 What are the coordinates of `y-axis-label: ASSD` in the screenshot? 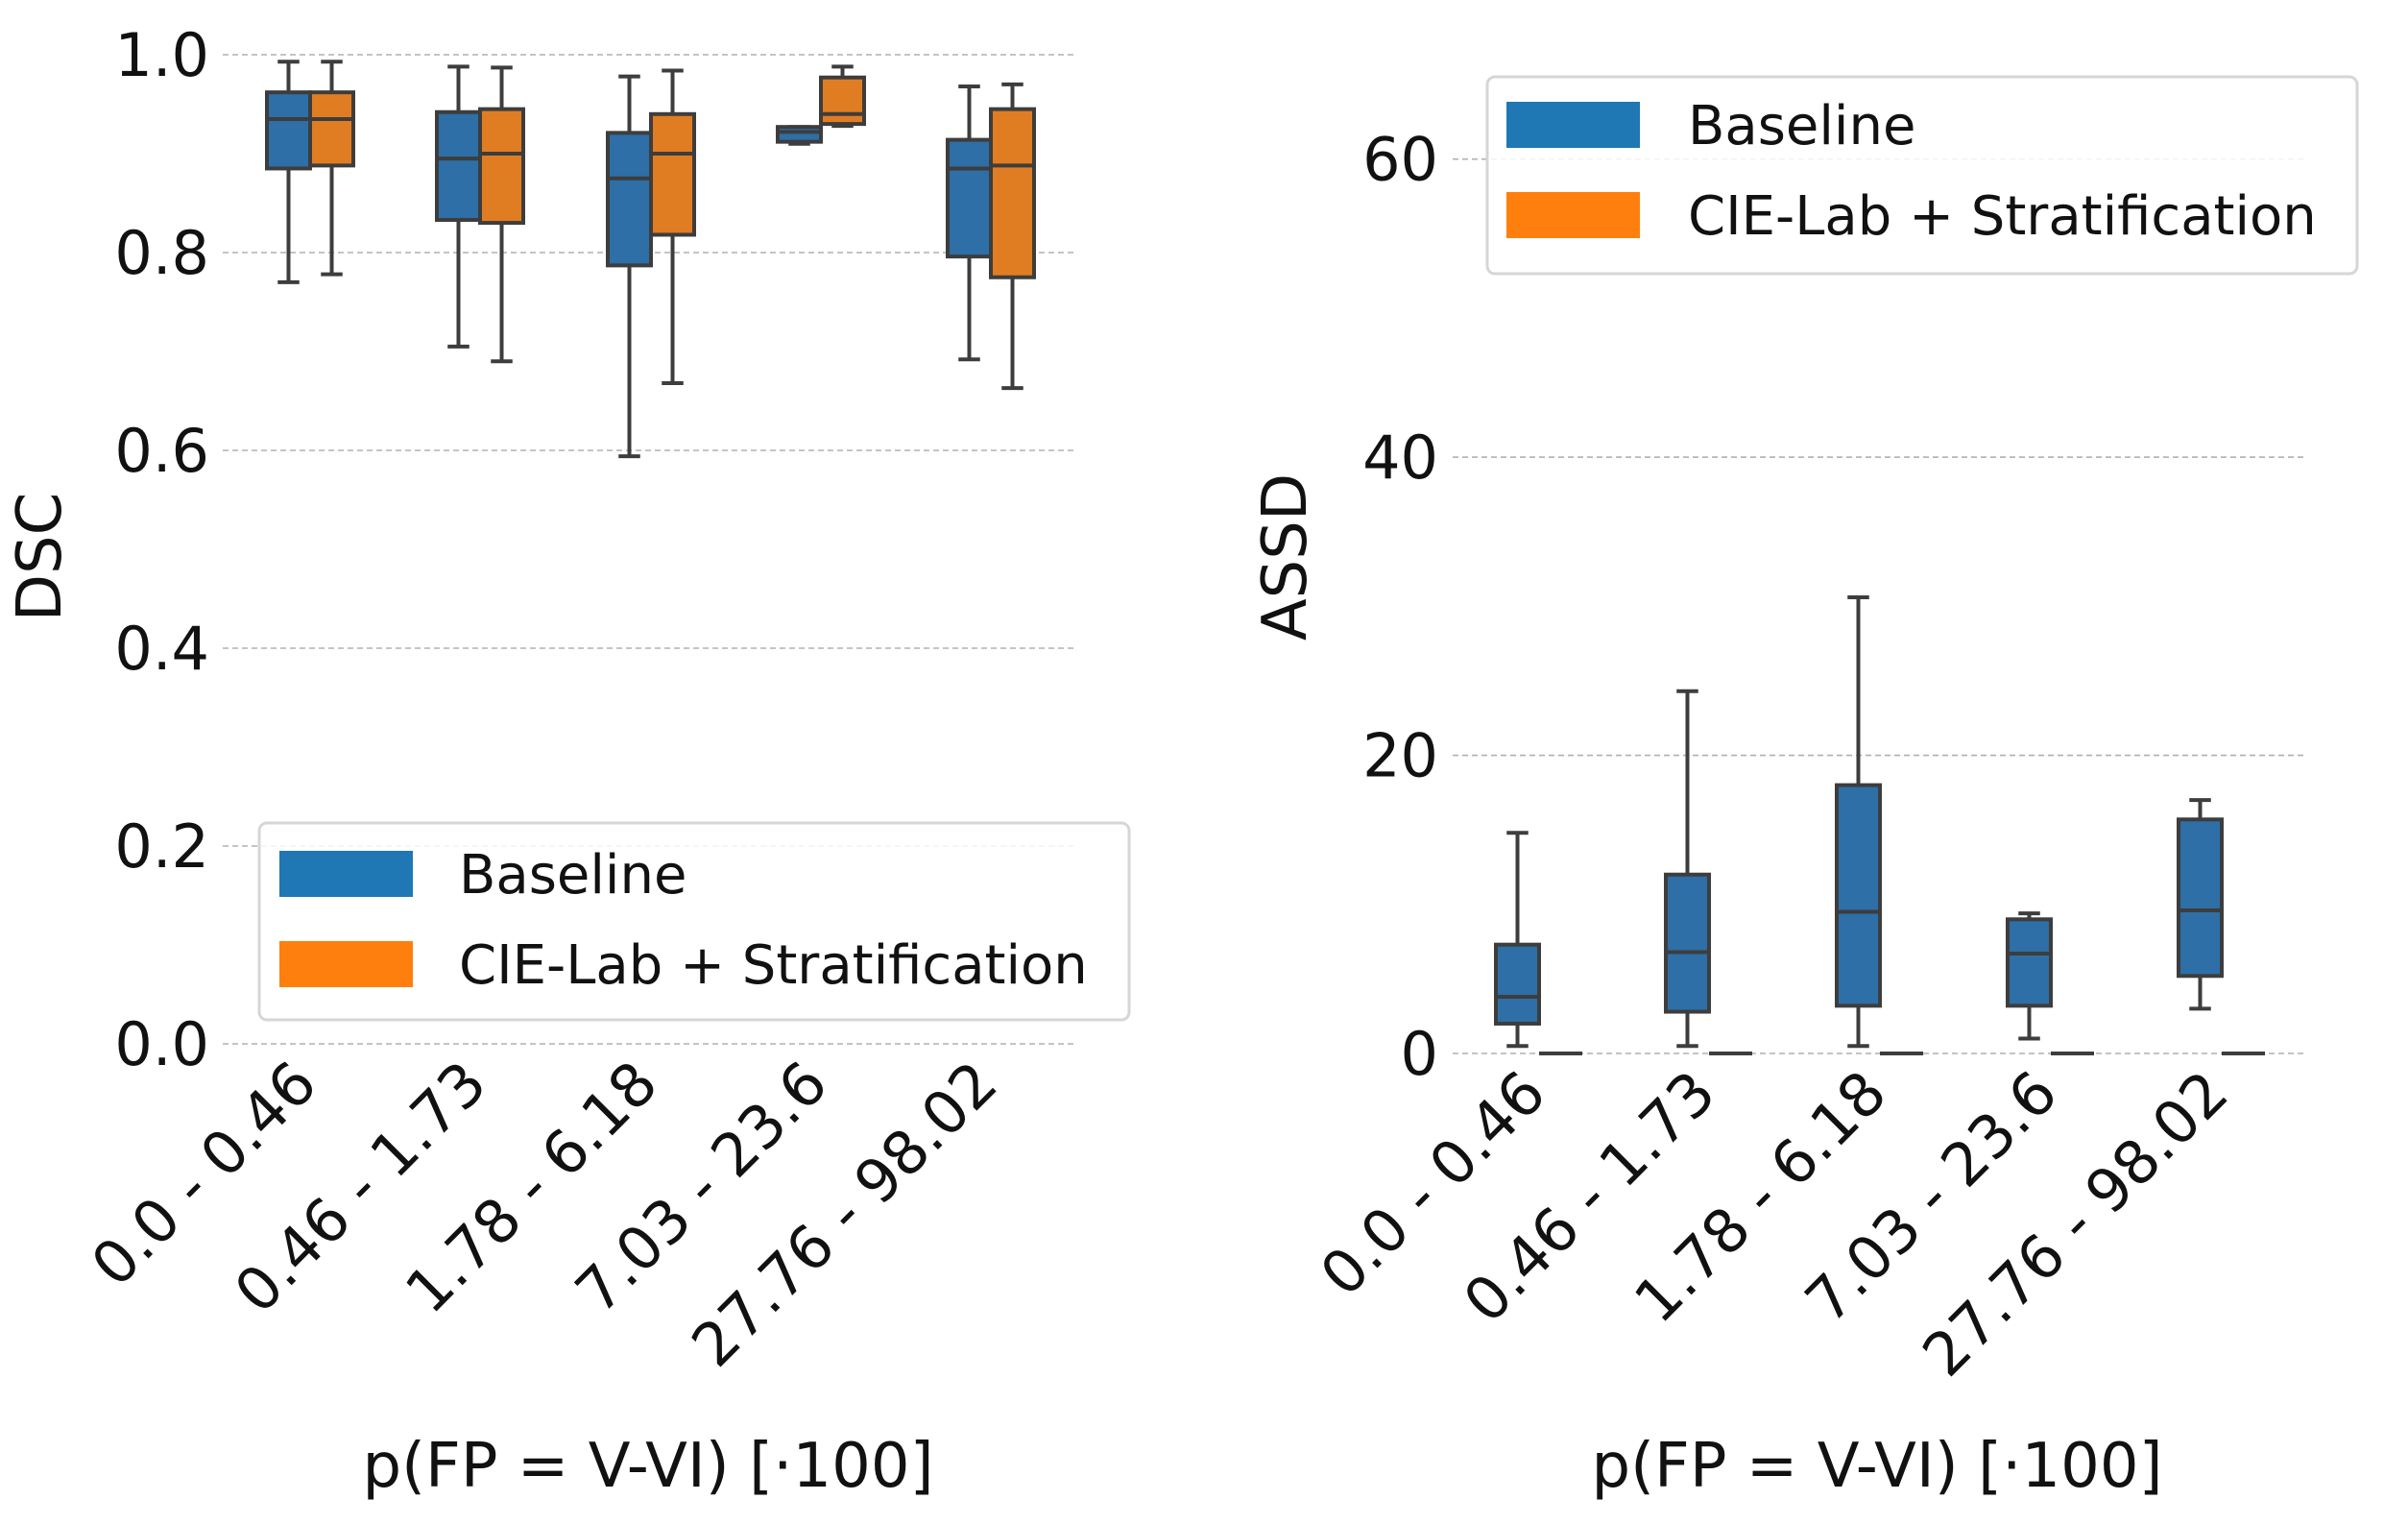 It's located at (1285, 557).